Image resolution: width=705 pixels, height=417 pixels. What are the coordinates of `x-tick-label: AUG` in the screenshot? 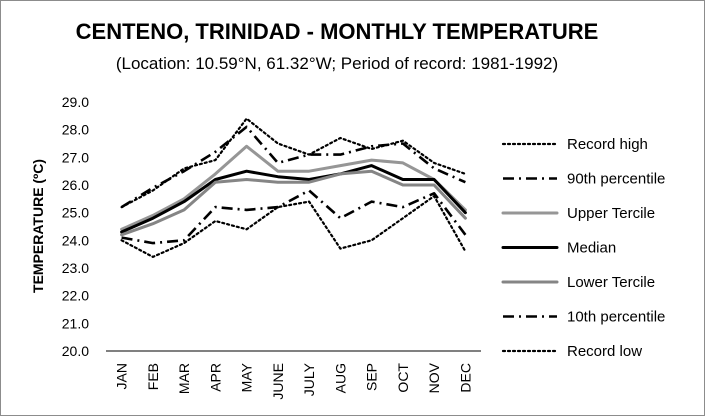 It's located at (340, 378).